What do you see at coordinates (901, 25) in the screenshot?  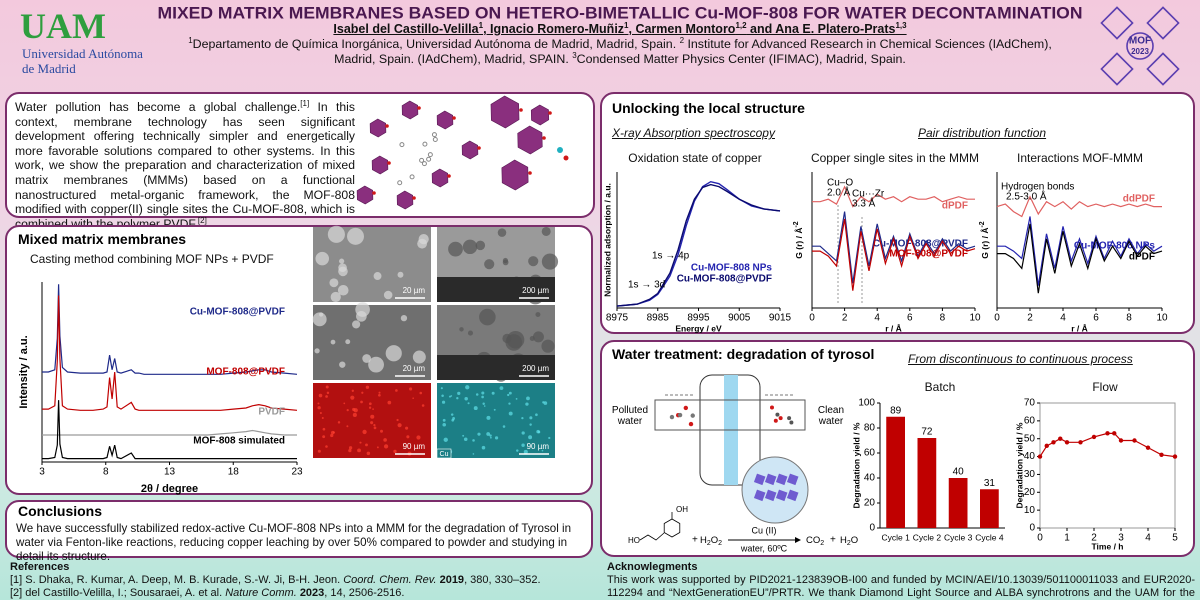 I see `text-run: 1,3` at bounding box center [901, 25].